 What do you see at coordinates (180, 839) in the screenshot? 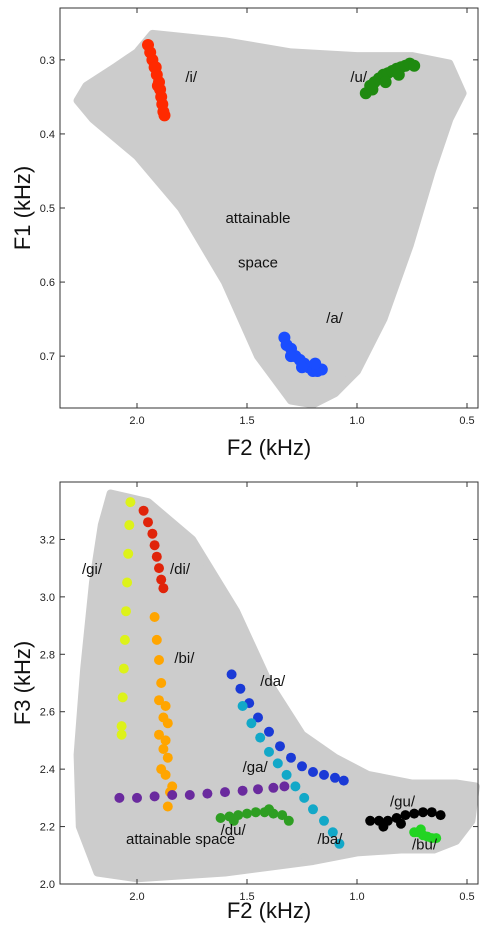
I see `region-label: attainable space` at bounding box center [180, 839].